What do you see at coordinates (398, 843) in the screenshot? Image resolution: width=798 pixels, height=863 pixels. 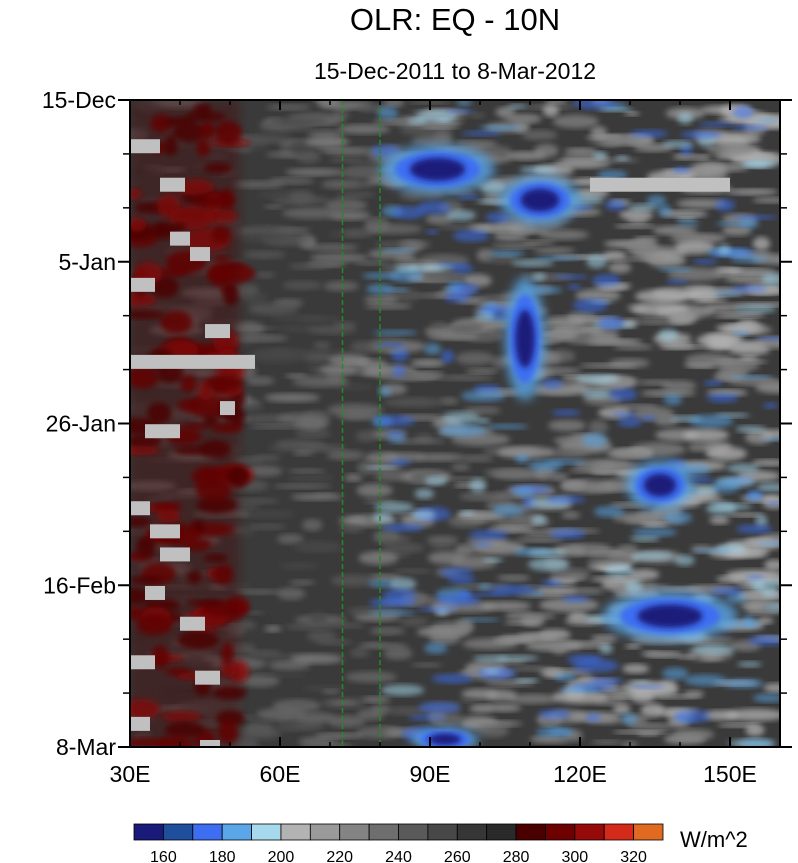 I see `colorbar: 160 180 200 220 240 260 280 300 320` at bounding box center [398, 843].